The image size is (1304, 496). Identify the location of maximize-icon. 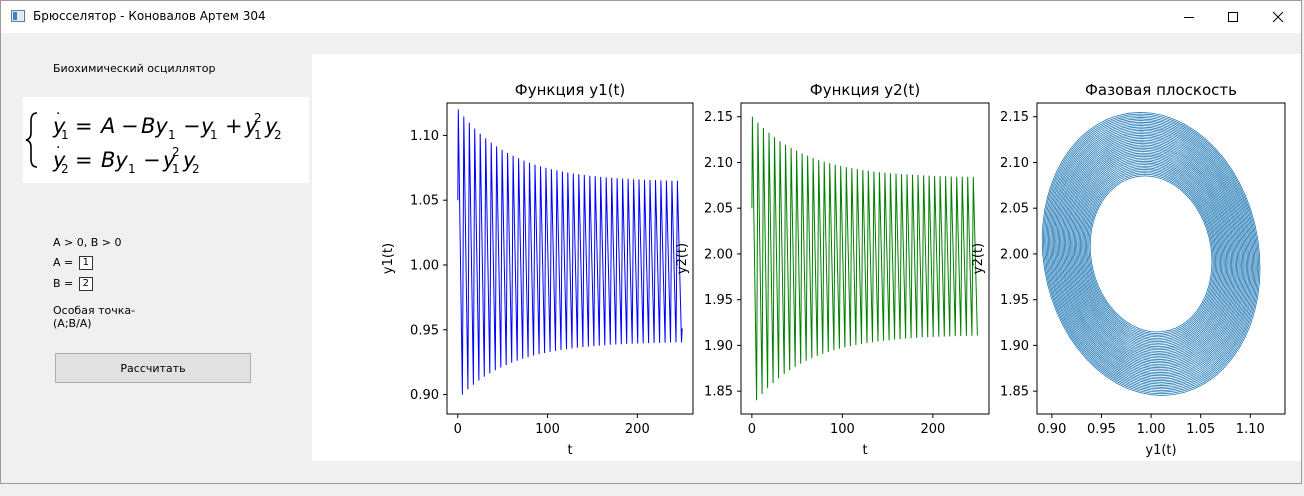
(1233, 17).